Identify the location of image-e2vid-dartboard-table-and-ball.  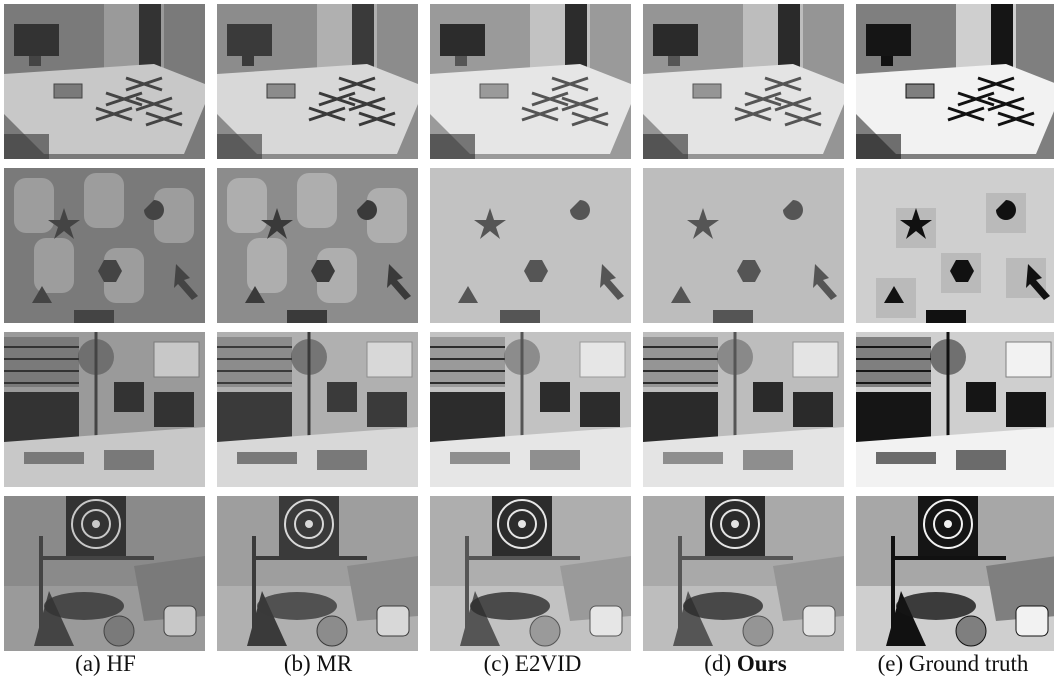
(530, 573).